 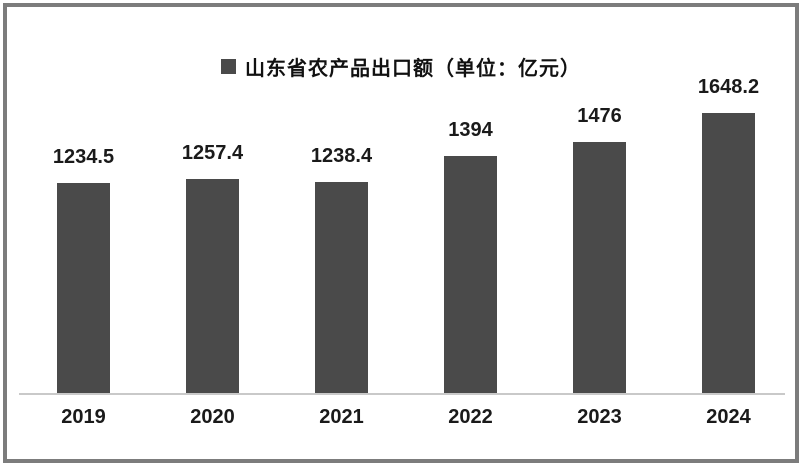 I want to click on x-axis-tick-label: 2019, so click(x=83, y=417).